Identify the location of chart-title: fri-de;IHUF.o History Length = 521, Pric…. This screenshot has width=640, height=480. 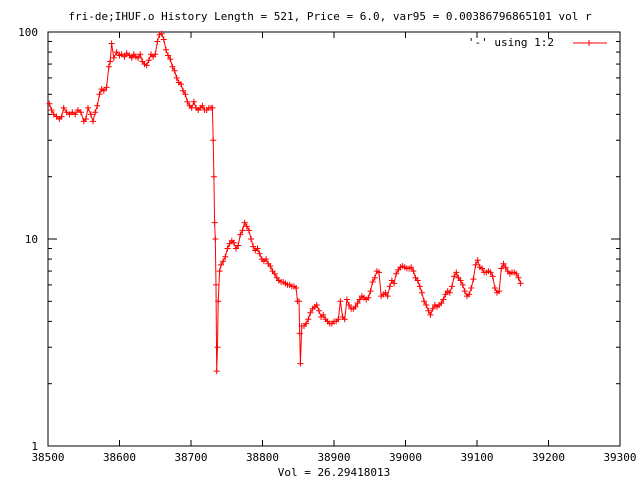
(330, 16).